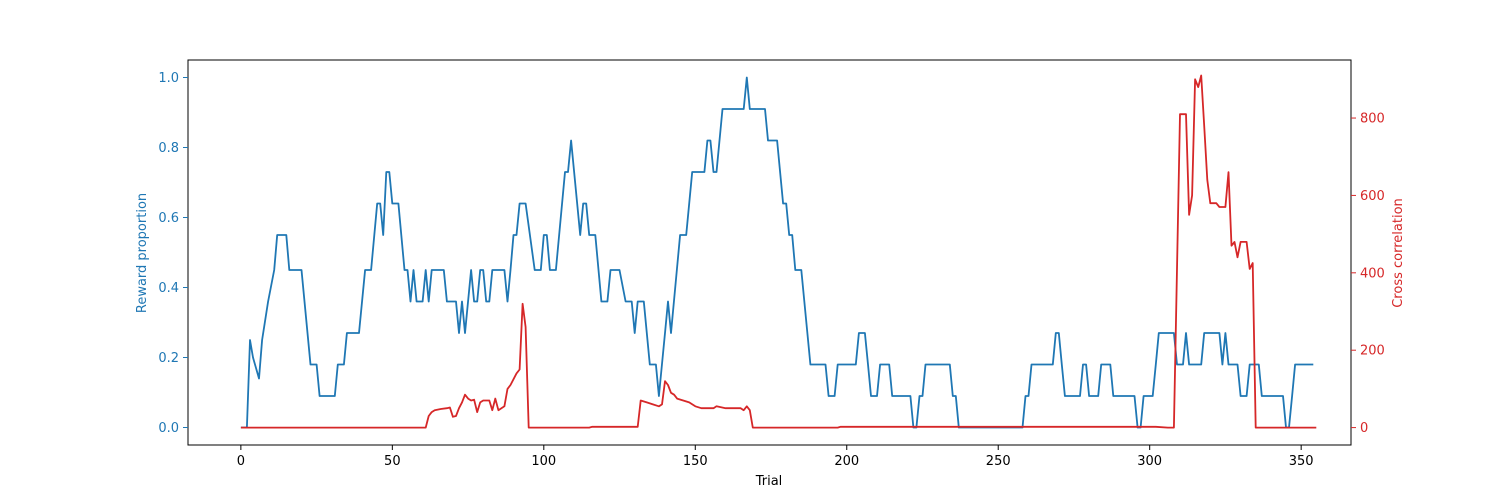 The width and height of the screenshot is (1500, 504). Describe the element at coordinates (168, 78) in the screenshot. I see `y-left-tick-label: 1.0` at that location.